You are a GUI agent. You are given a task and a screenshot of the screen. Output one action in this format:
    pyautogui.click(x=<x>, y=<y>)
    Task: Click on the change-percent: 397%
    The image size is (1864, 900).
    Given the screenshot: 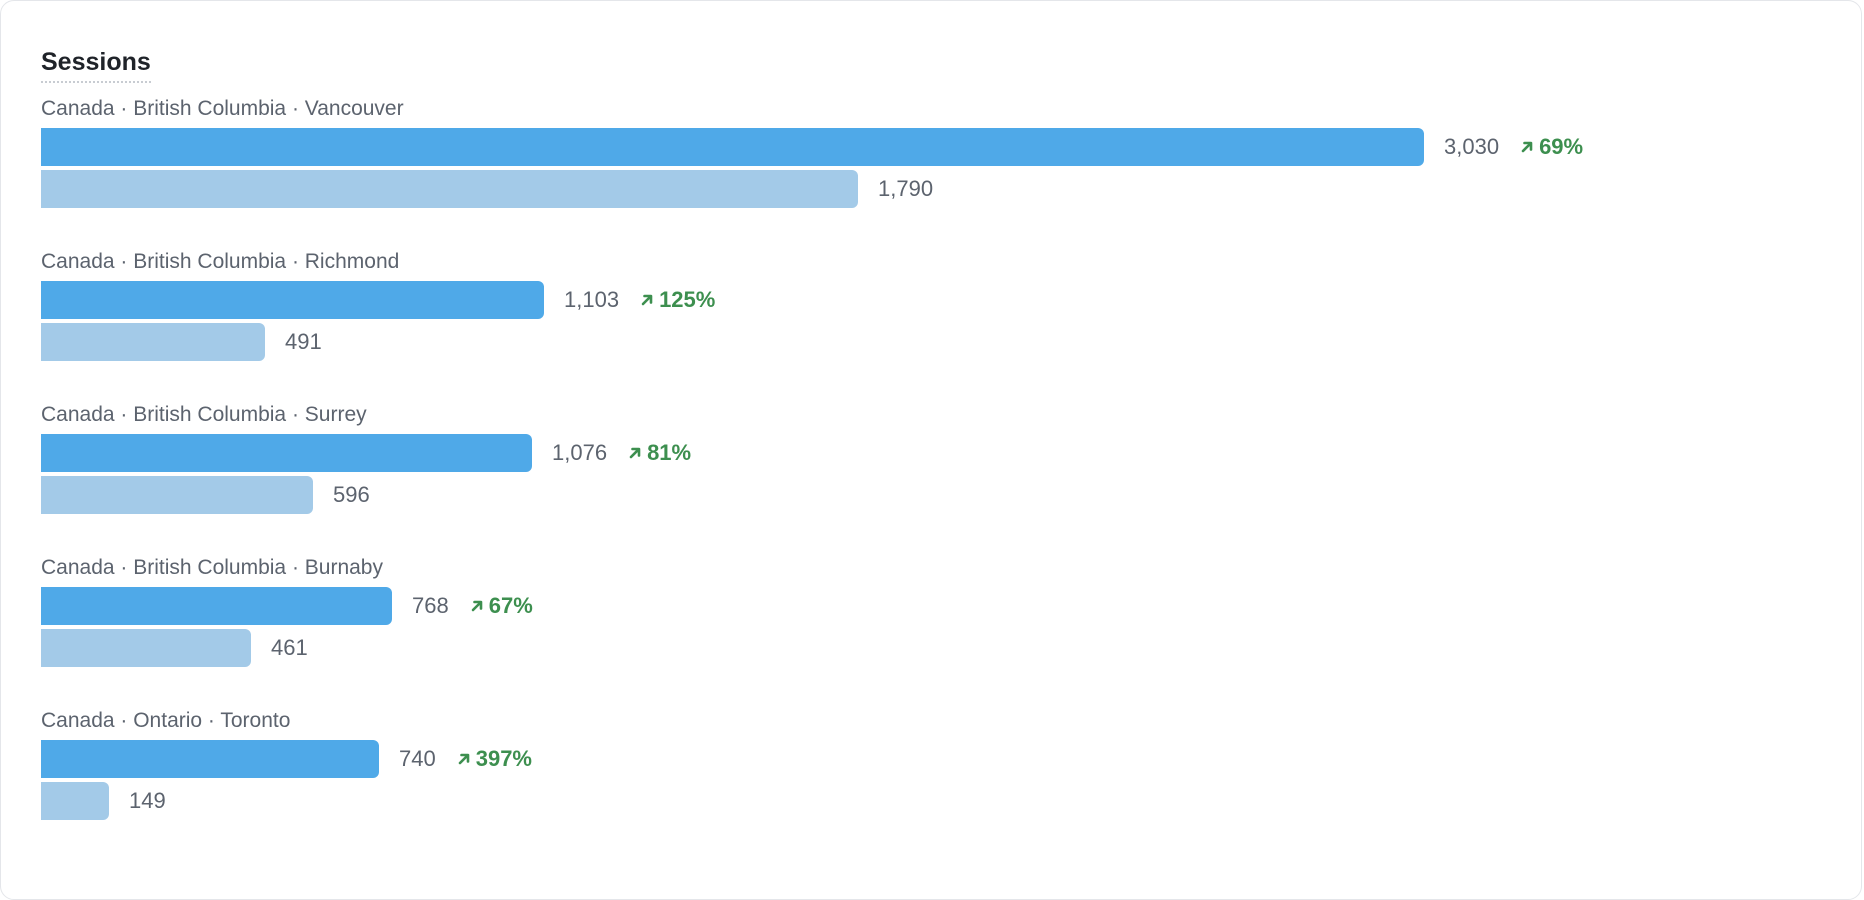 What is the action you would take?
    pyautogui.click(x=503, y=758)
    